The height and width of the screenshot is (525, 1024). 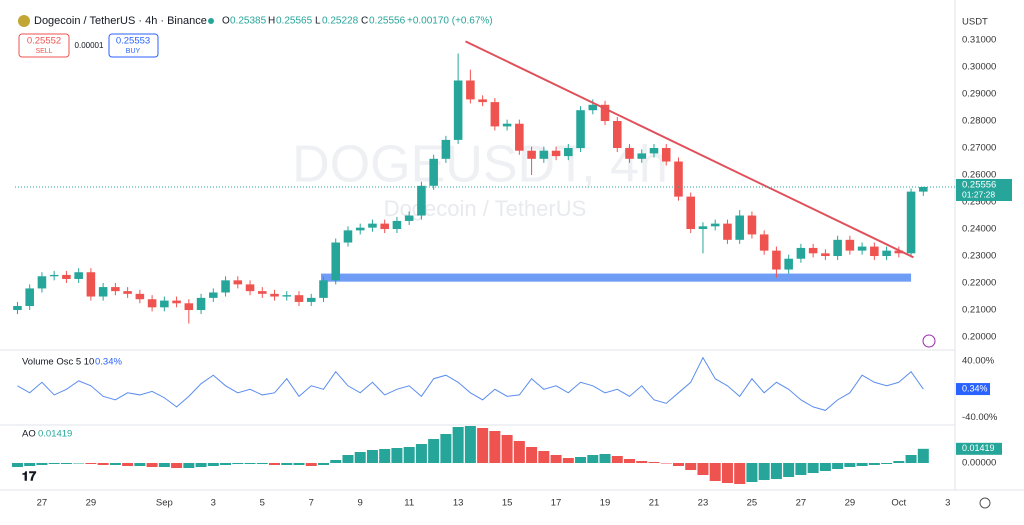 What do you see at coordinates (226, 21) in the screenshot?
I see `o-label: O` at bounding box center [226, 21].